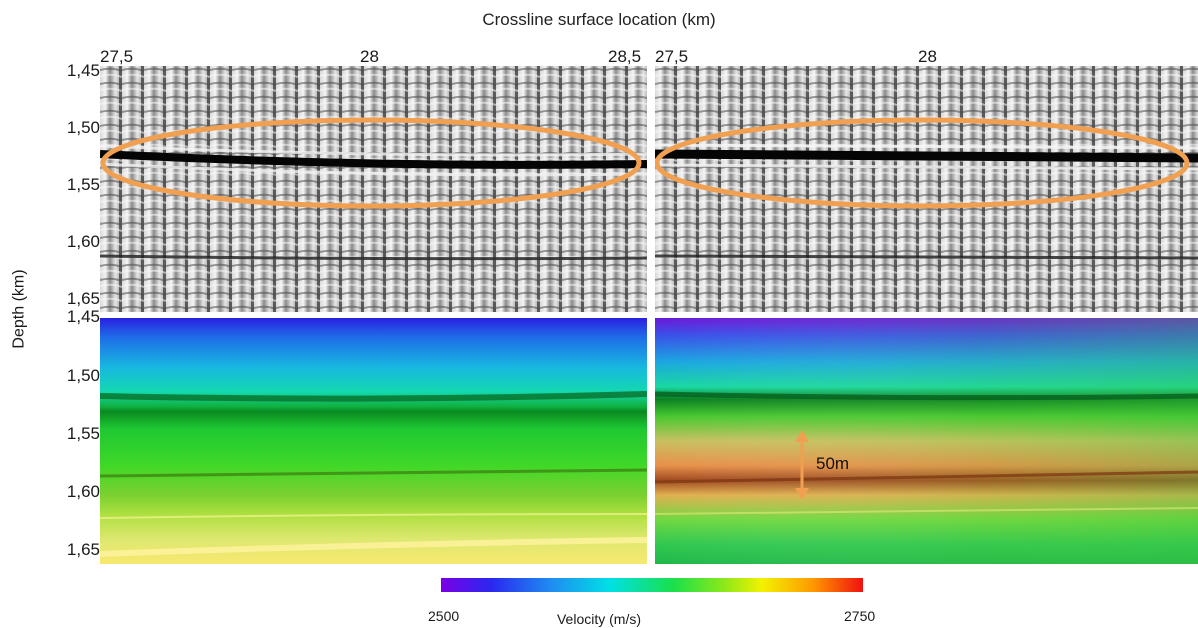  What do you see at coordinates (19, 309) in the screenshot?
I see `y-axis-label: Depth (km)` at bounding box center [19, 309].